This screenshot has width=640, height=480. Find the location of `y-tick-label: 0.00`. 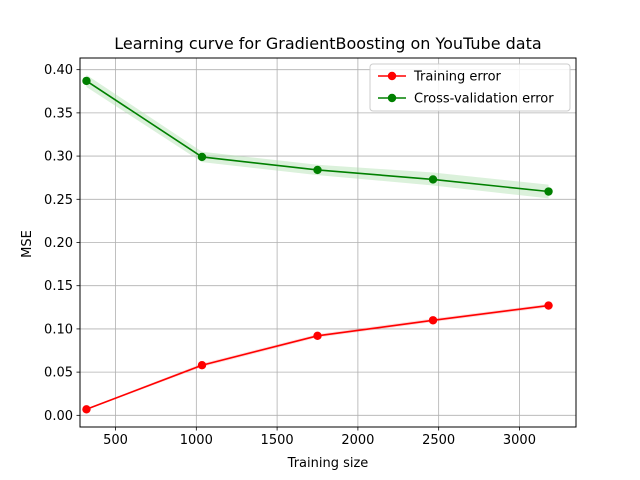

y-tick-label: 0.00 is located at coordinates (58, 416).